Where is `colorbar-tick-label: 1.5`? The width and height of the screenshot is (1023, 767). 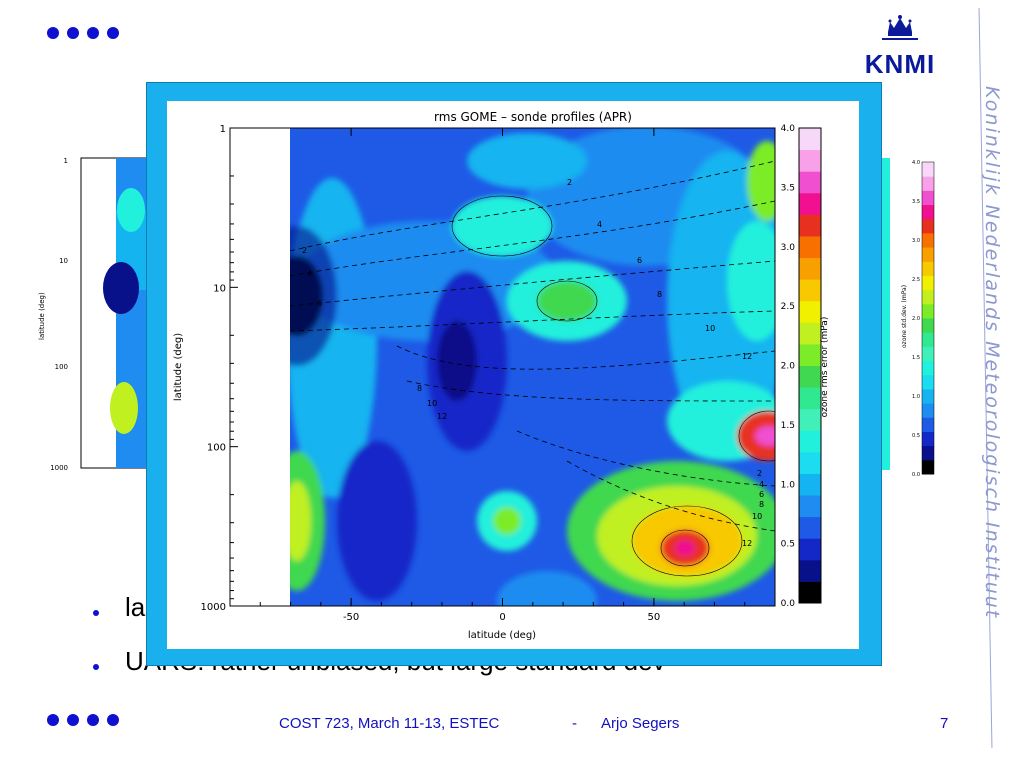
colorbar-tick-label: 1.5 is located at coordinates (788, 426).